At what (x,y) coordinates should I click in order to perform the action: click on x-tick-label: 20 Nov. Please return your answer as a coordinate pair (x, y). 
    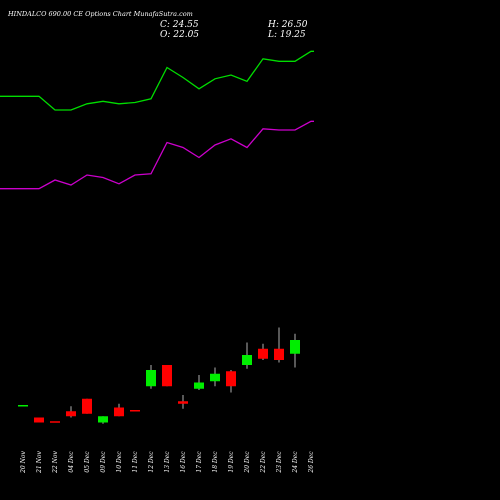
    Looking at the image, I should click on (23, 461).